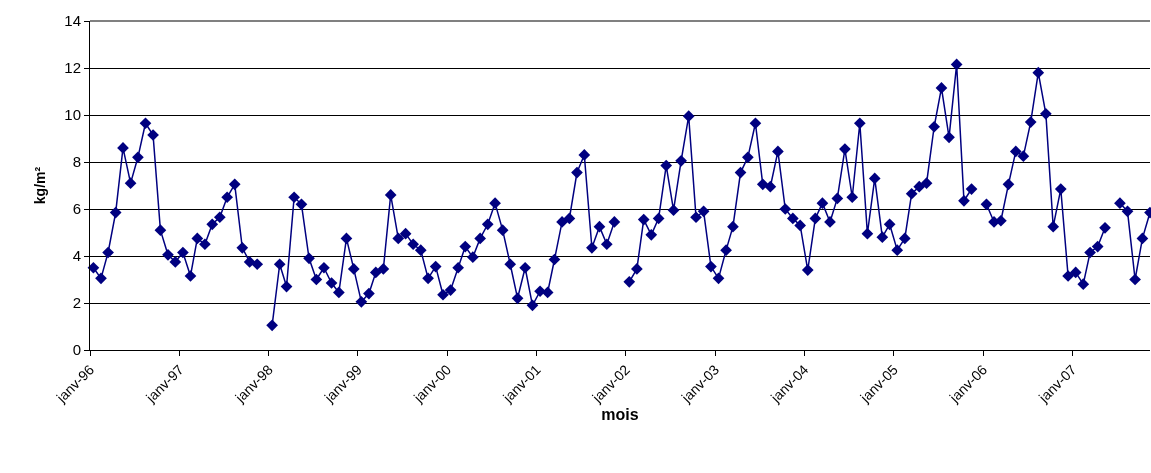 This screenshot has height=473, width=1151. Describe the element at coordinates (72, 115) in the screenshot. I see `y-tick-label: 10` at that location.